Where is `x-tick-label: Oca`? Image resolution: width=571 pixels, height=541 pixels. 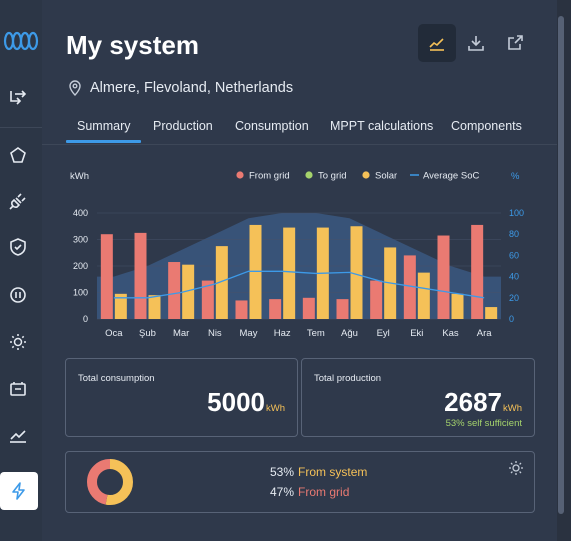 x-tick-label: Oca is located at coordinates (114, 333).